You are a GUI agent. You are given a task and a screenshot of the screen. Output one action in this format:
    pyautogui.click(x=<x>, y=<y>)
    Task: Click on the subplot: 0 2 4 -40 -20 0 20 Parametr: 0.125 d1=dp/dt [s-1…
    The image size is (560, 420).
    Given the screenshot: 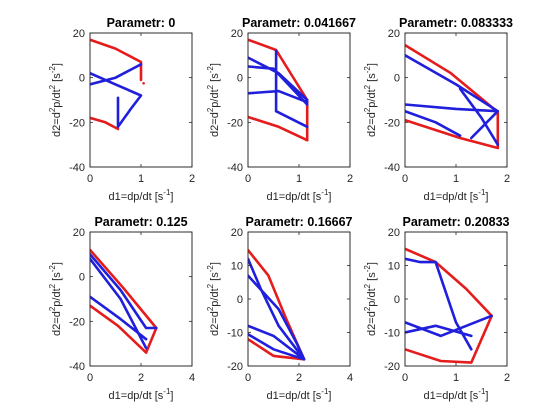 What is the action you would take?
    pyautogui.click(x=121, y=308)
    